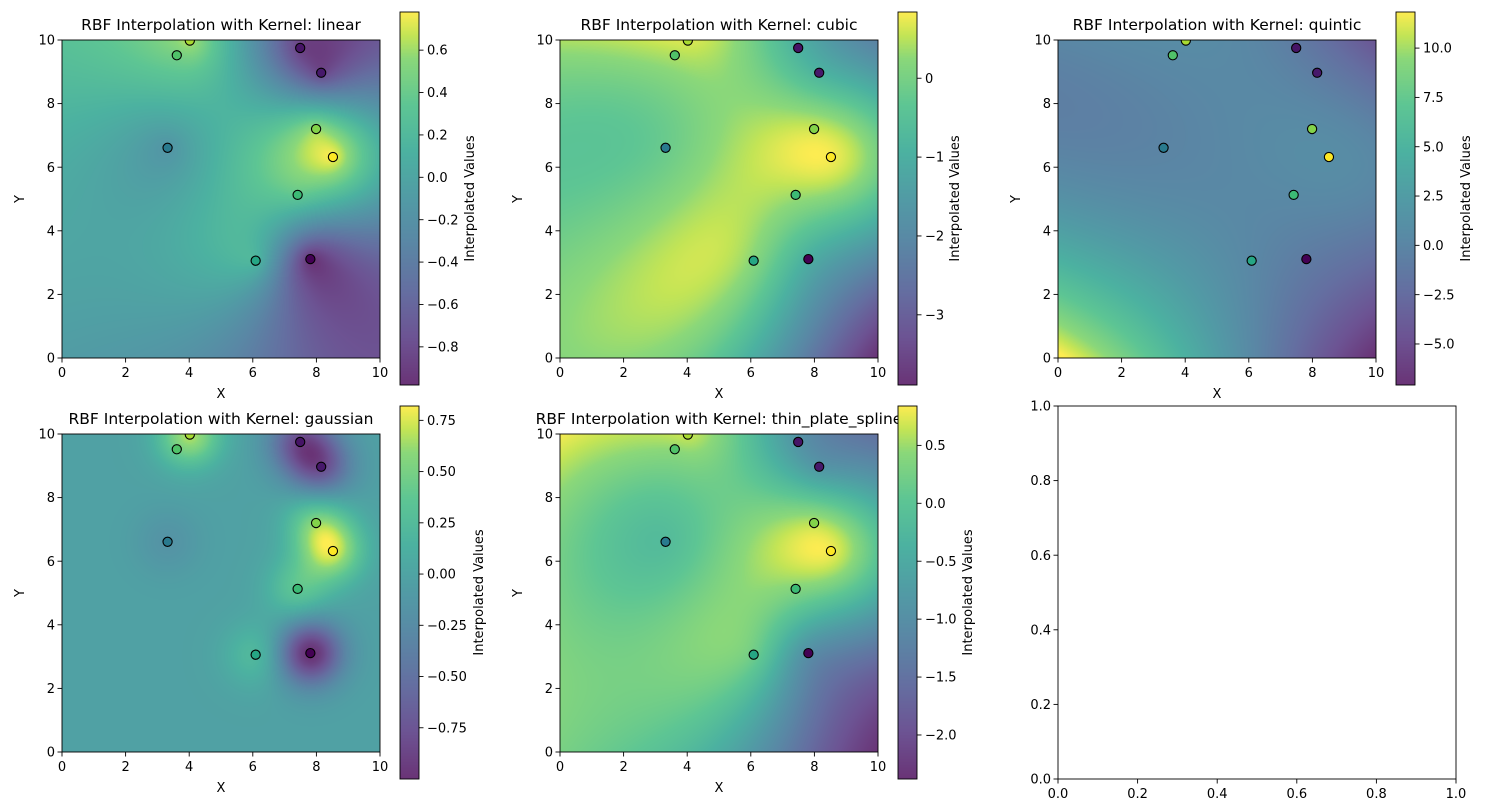 The height and width of the screenshot is (810, 1500). Describe the element at coordinates (549, 168) in the screenshot. I see `y-tick-label: 6` at that location.